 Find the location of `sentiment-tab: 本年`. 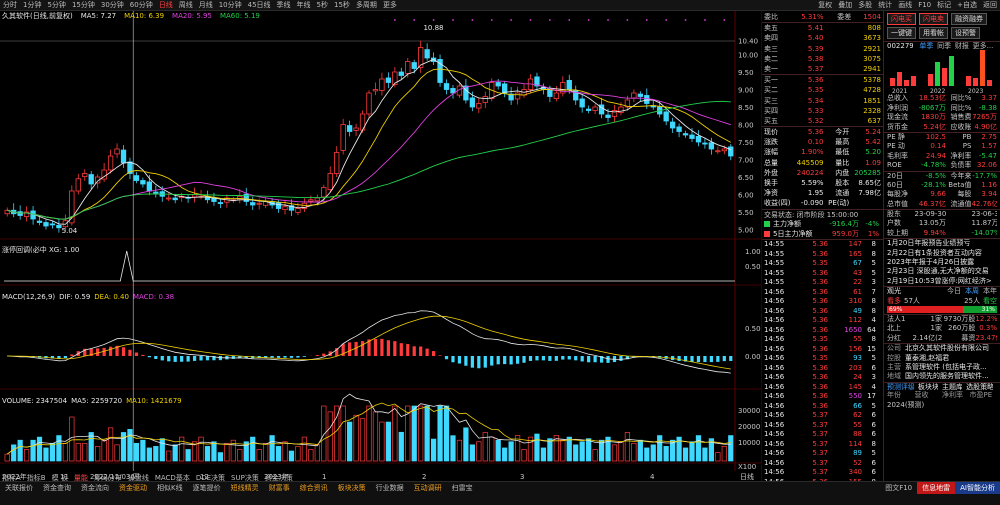

sentiment-tab: 本年 is located at coordinates (990, 291).